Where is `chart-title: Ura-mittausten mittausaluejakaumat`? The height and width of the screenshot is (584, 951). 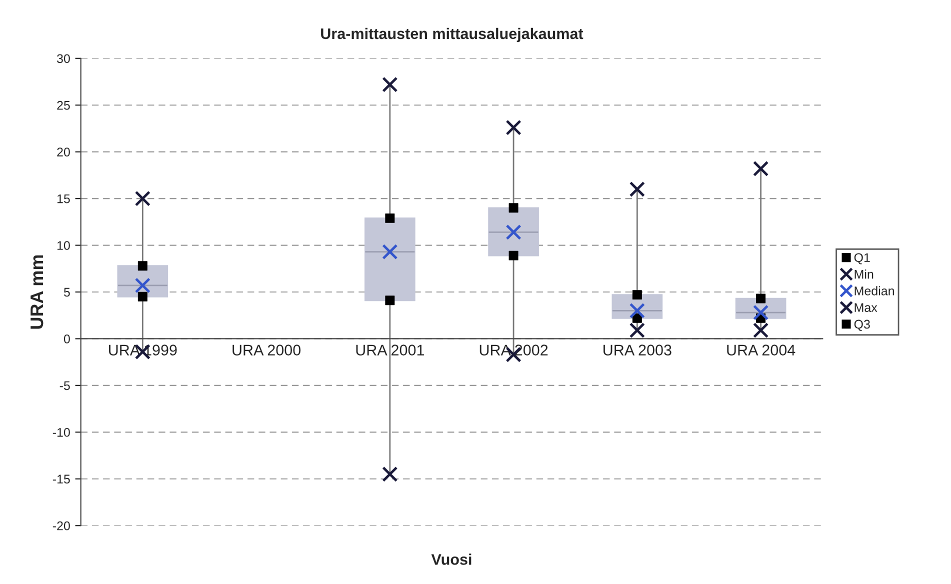
chart-title: Ura-mittausten mittausaluejakaumat is located at coordinates (452, 35).